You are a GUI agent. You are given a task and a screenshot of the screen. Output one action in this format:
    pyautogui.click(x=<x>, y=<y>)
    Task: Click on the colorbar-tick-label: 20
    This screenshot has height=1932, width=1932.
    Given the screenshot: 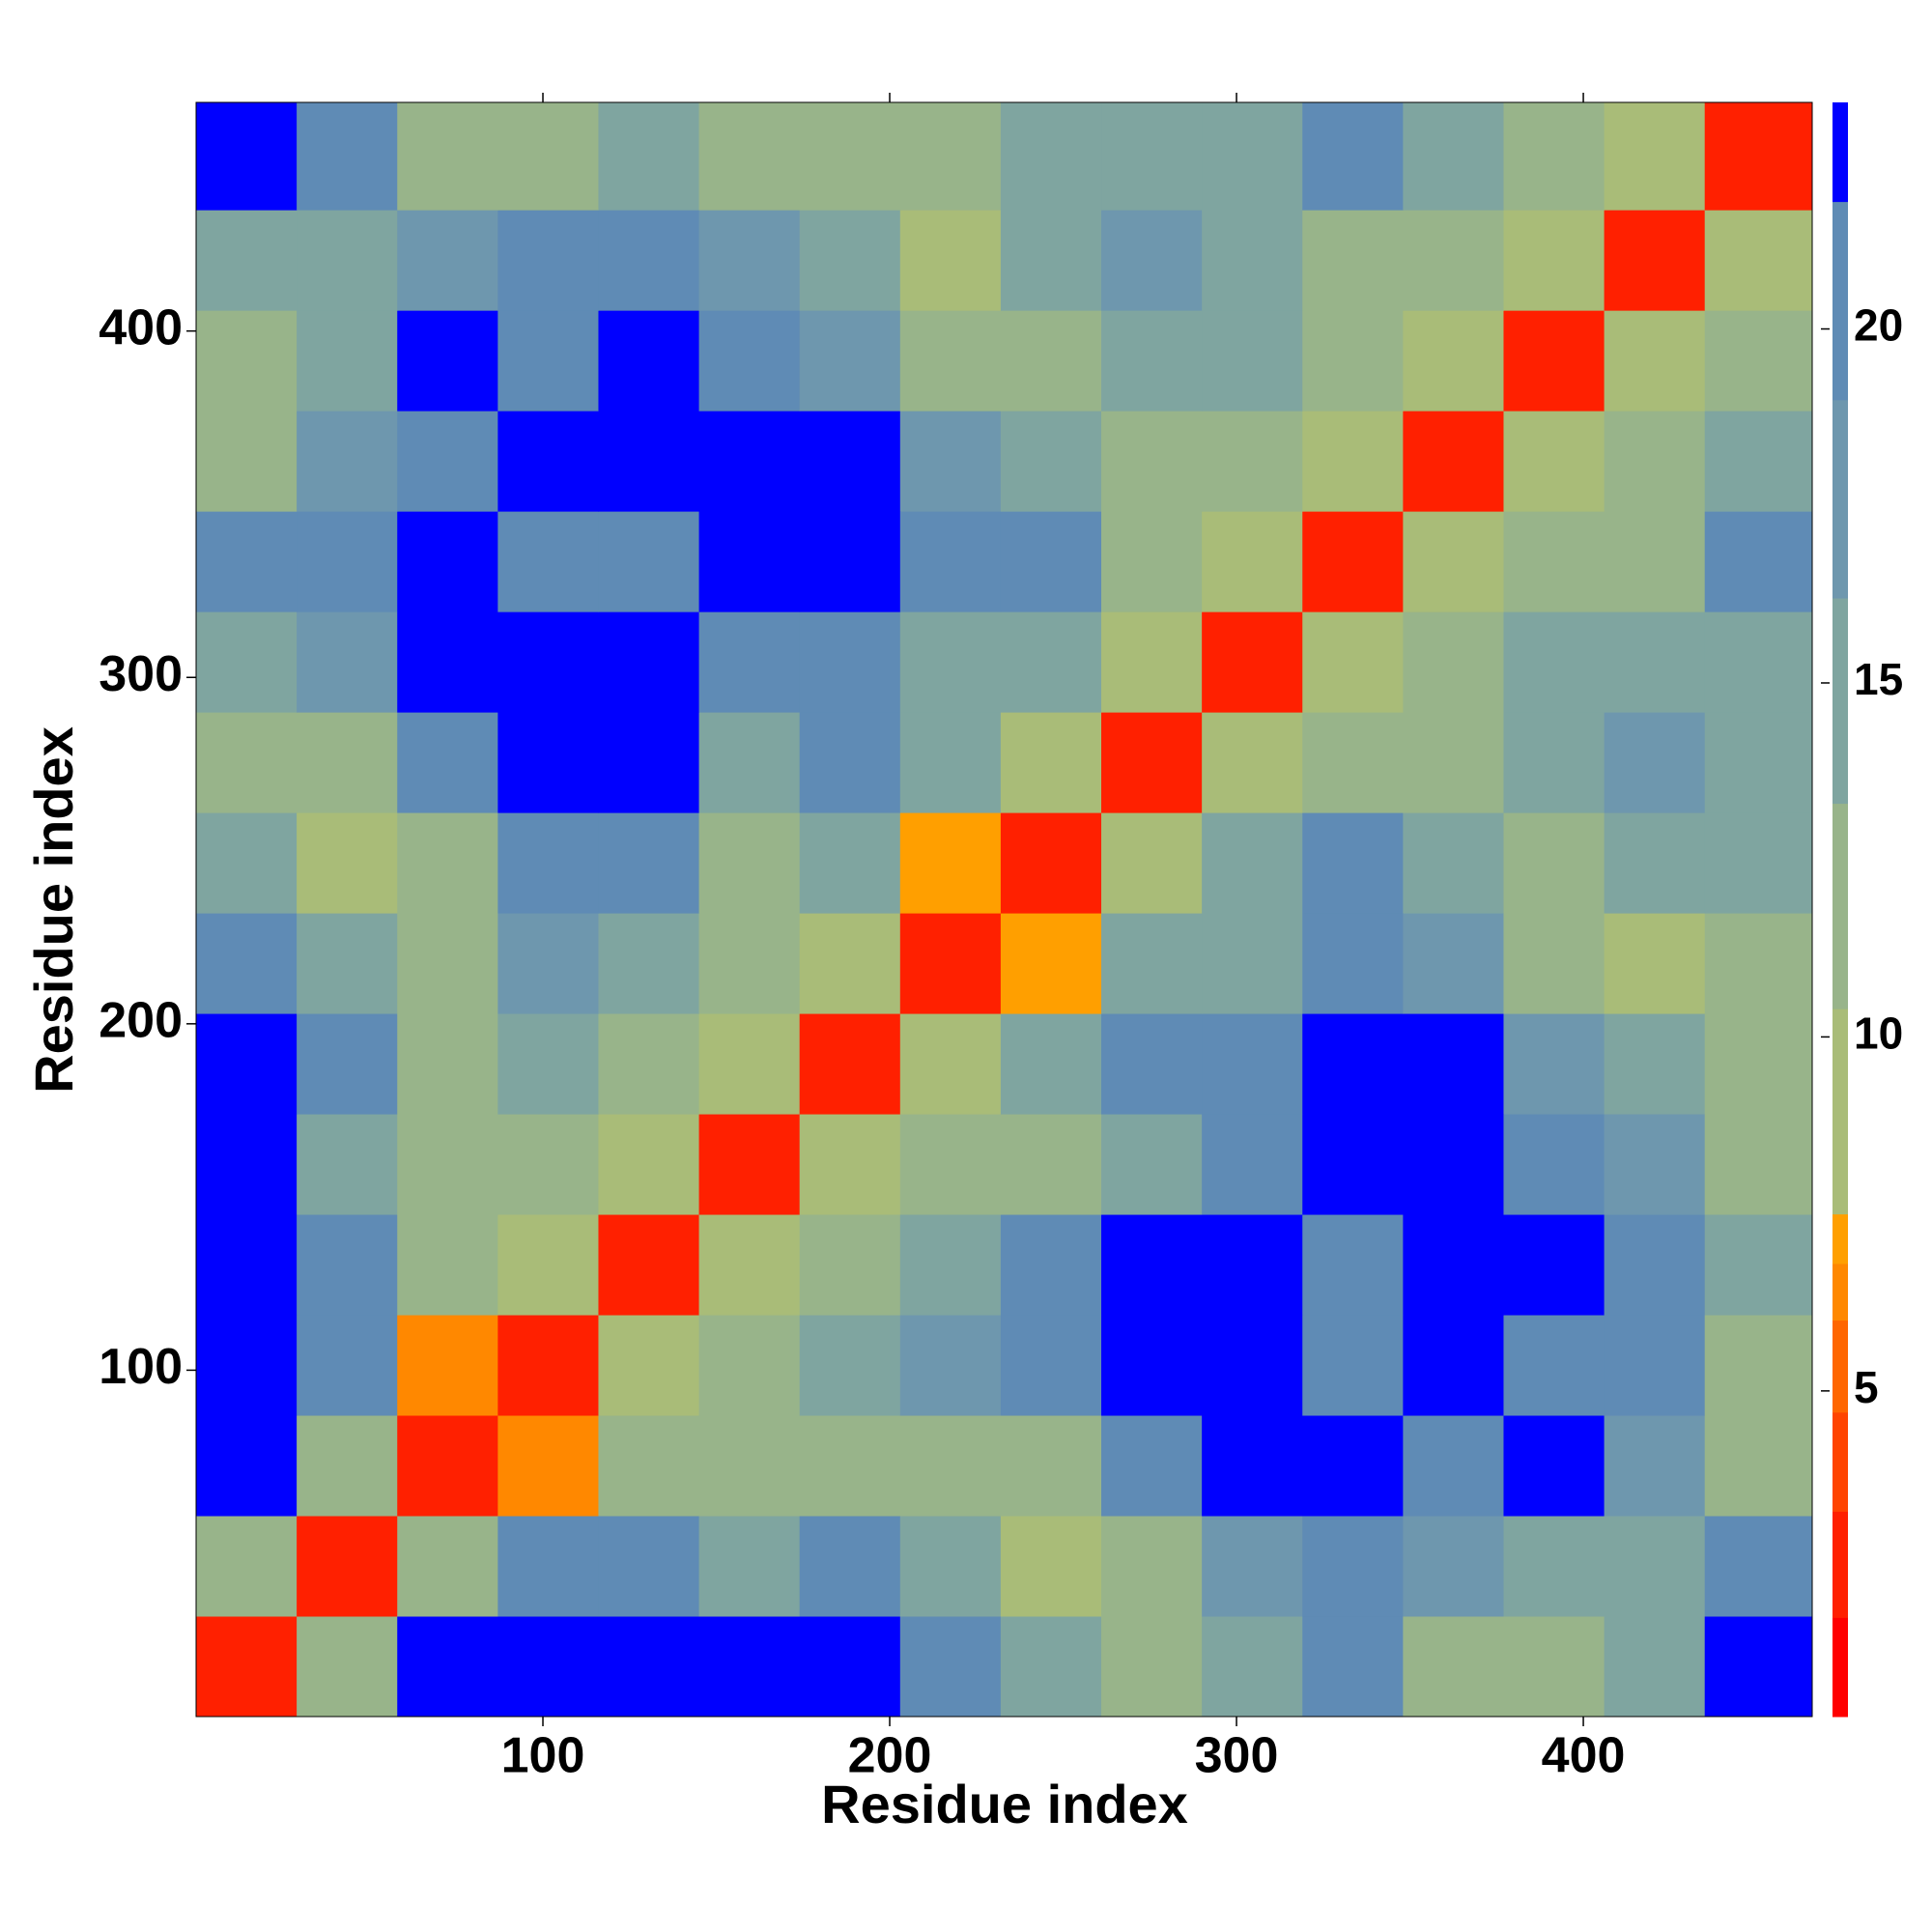 What is the action you would take?
    pyautogui.click(x=1878, y=325)
    